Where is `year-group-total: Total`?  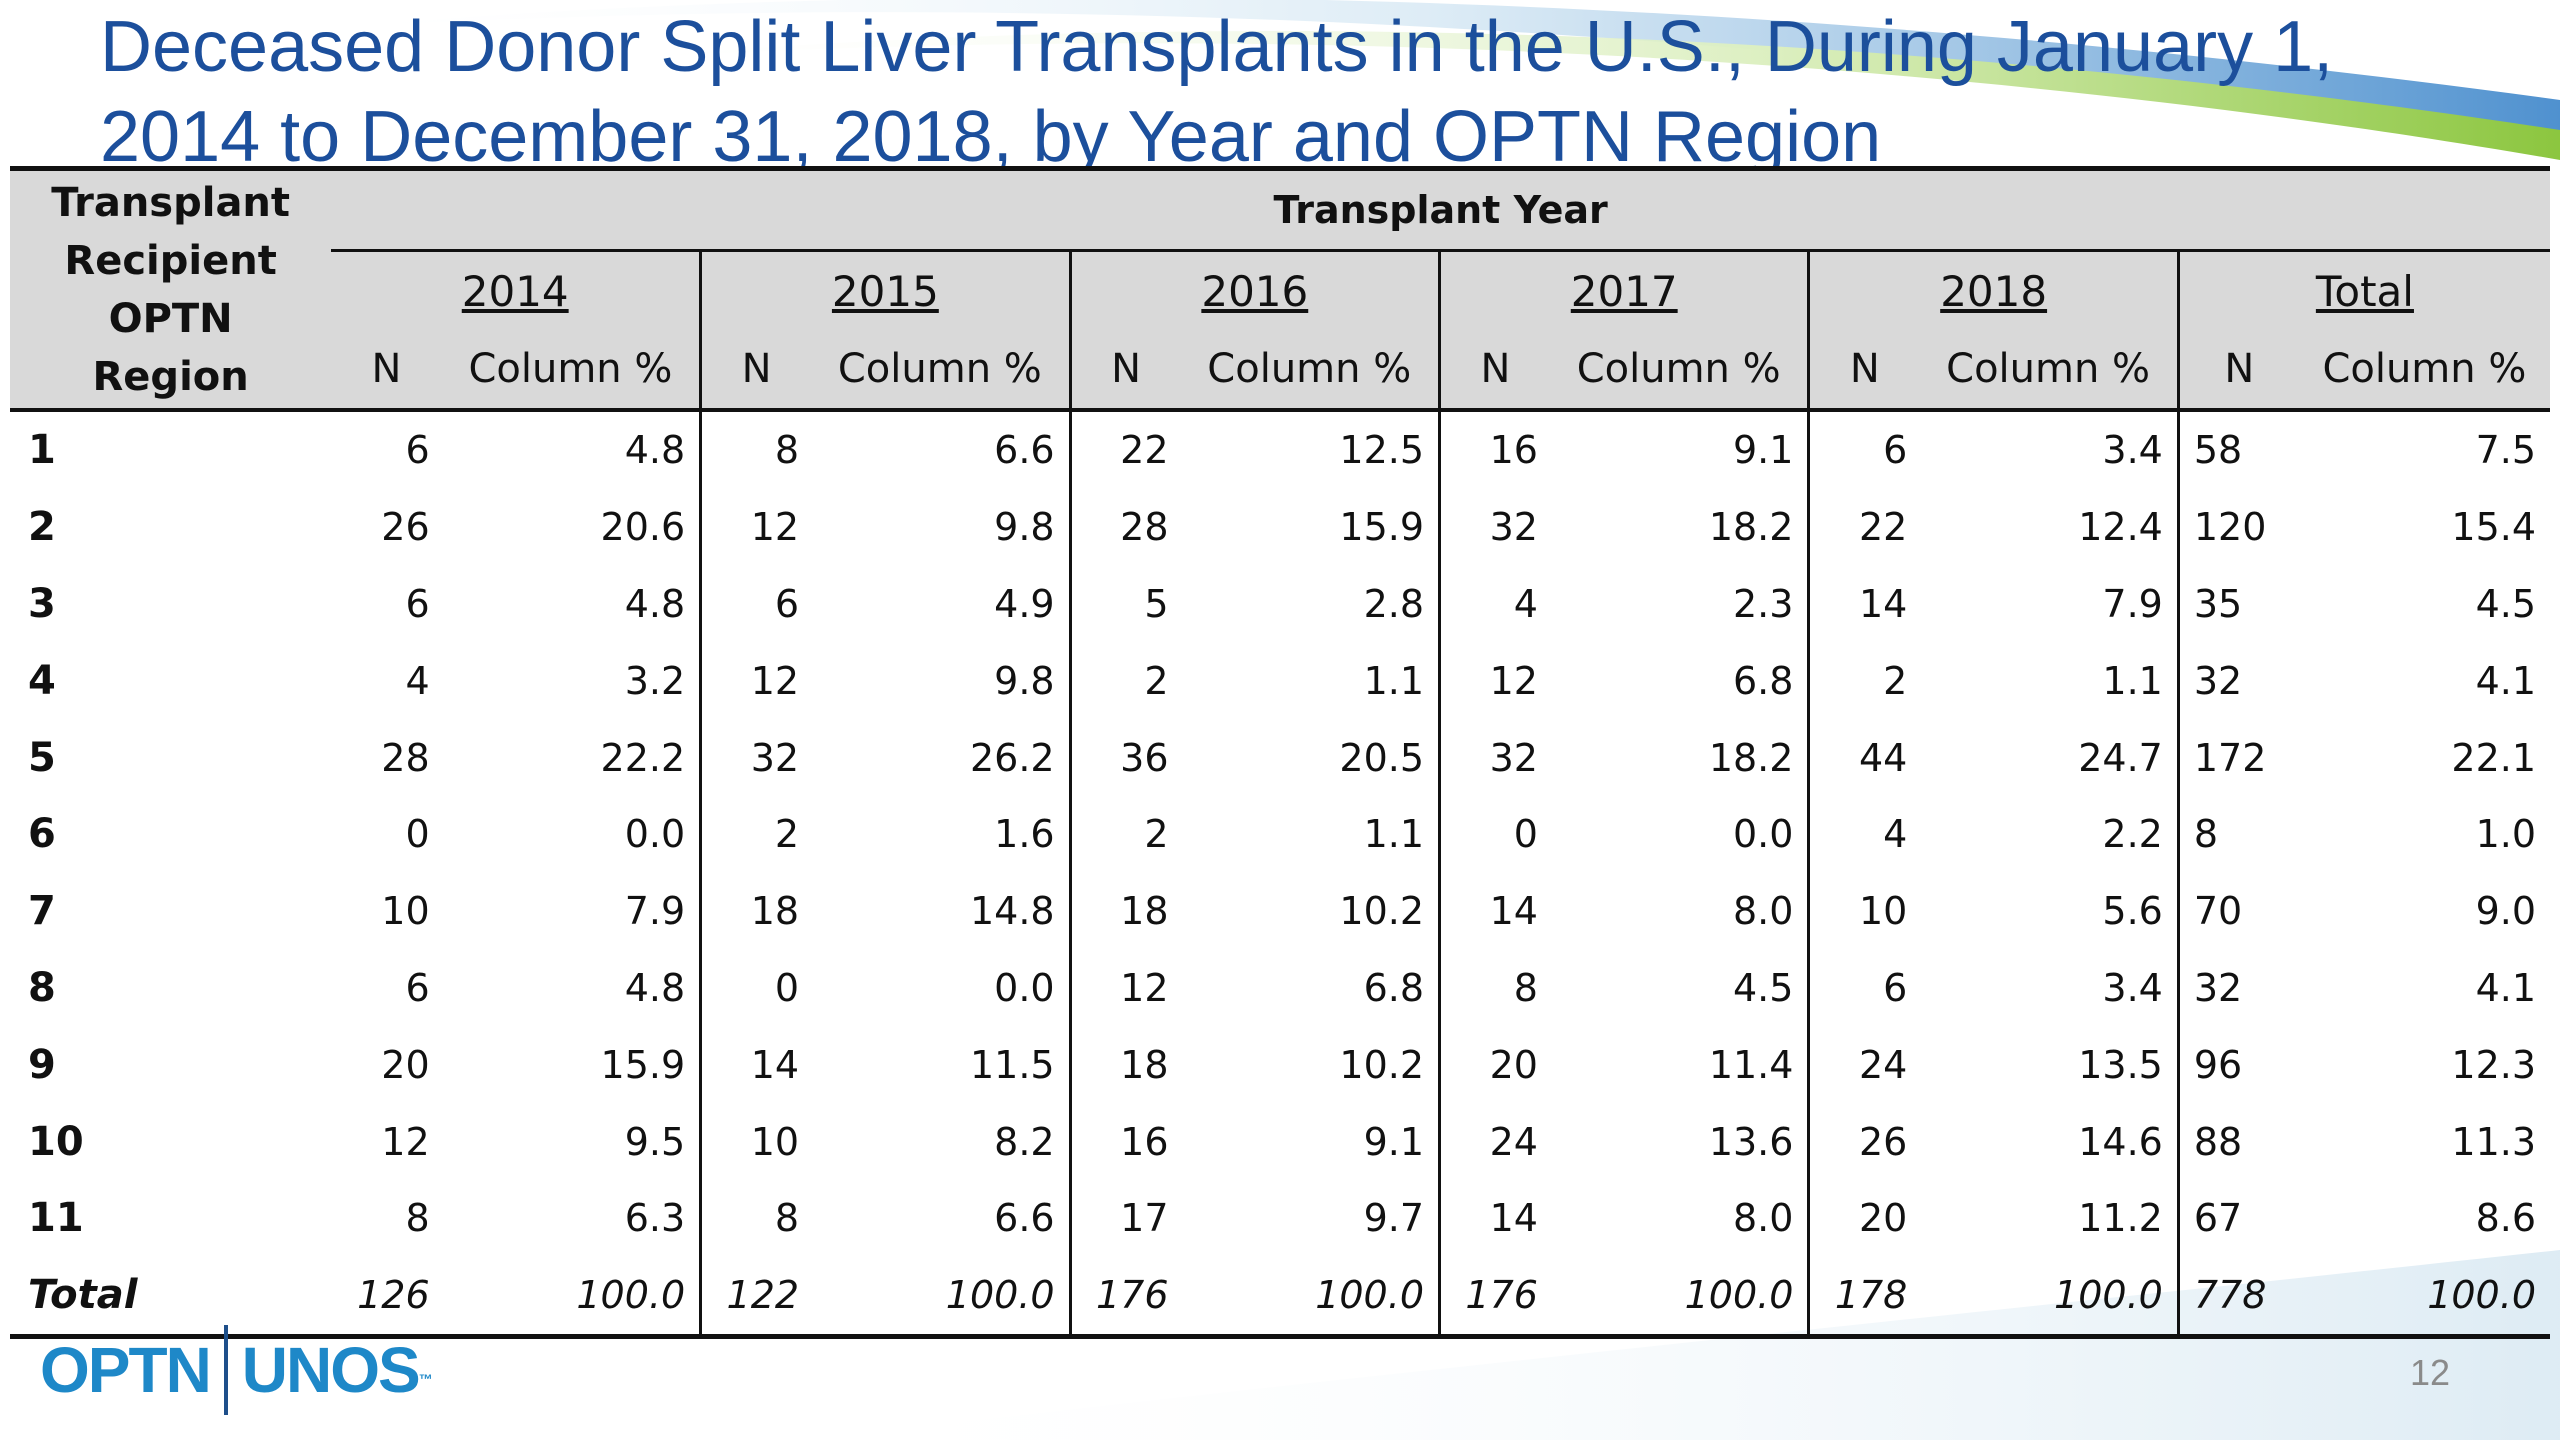
year-group-total: Total is located at coordinates (2363, 290).